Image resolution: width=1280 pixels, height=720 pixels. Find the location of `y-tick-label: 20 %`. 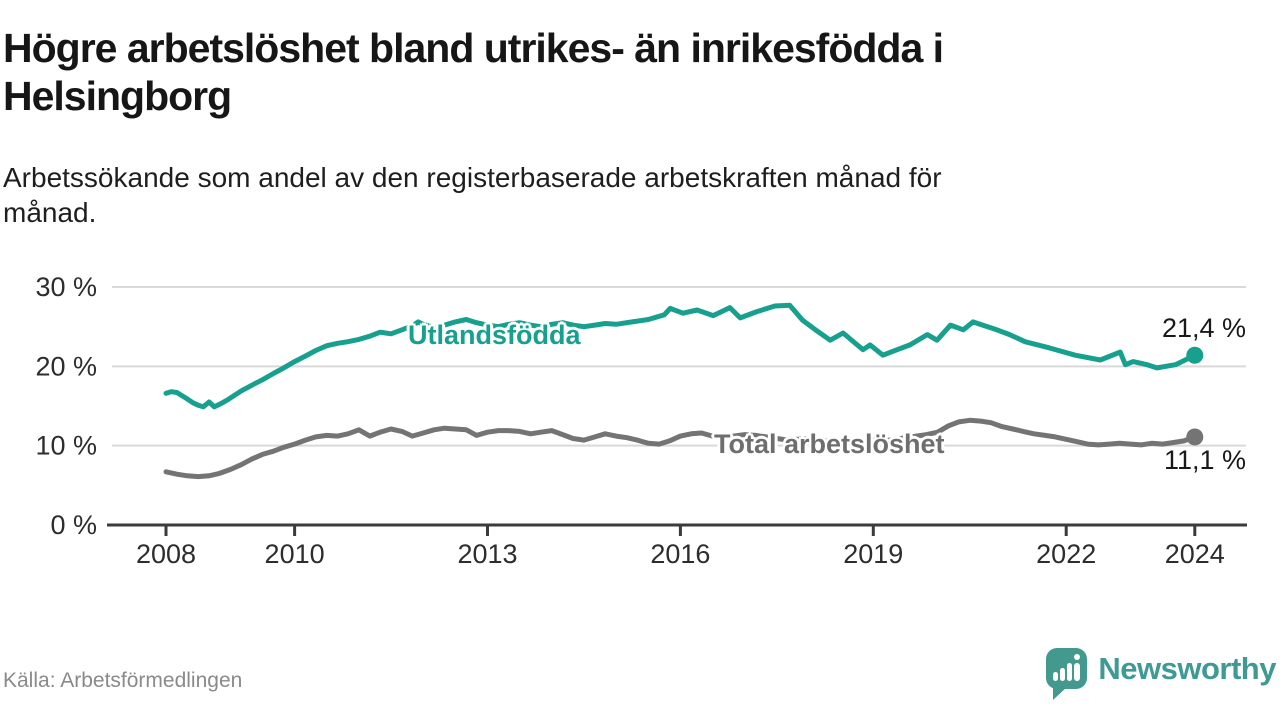

y-tick-label: 20 % is located at coordinates (66, 366).